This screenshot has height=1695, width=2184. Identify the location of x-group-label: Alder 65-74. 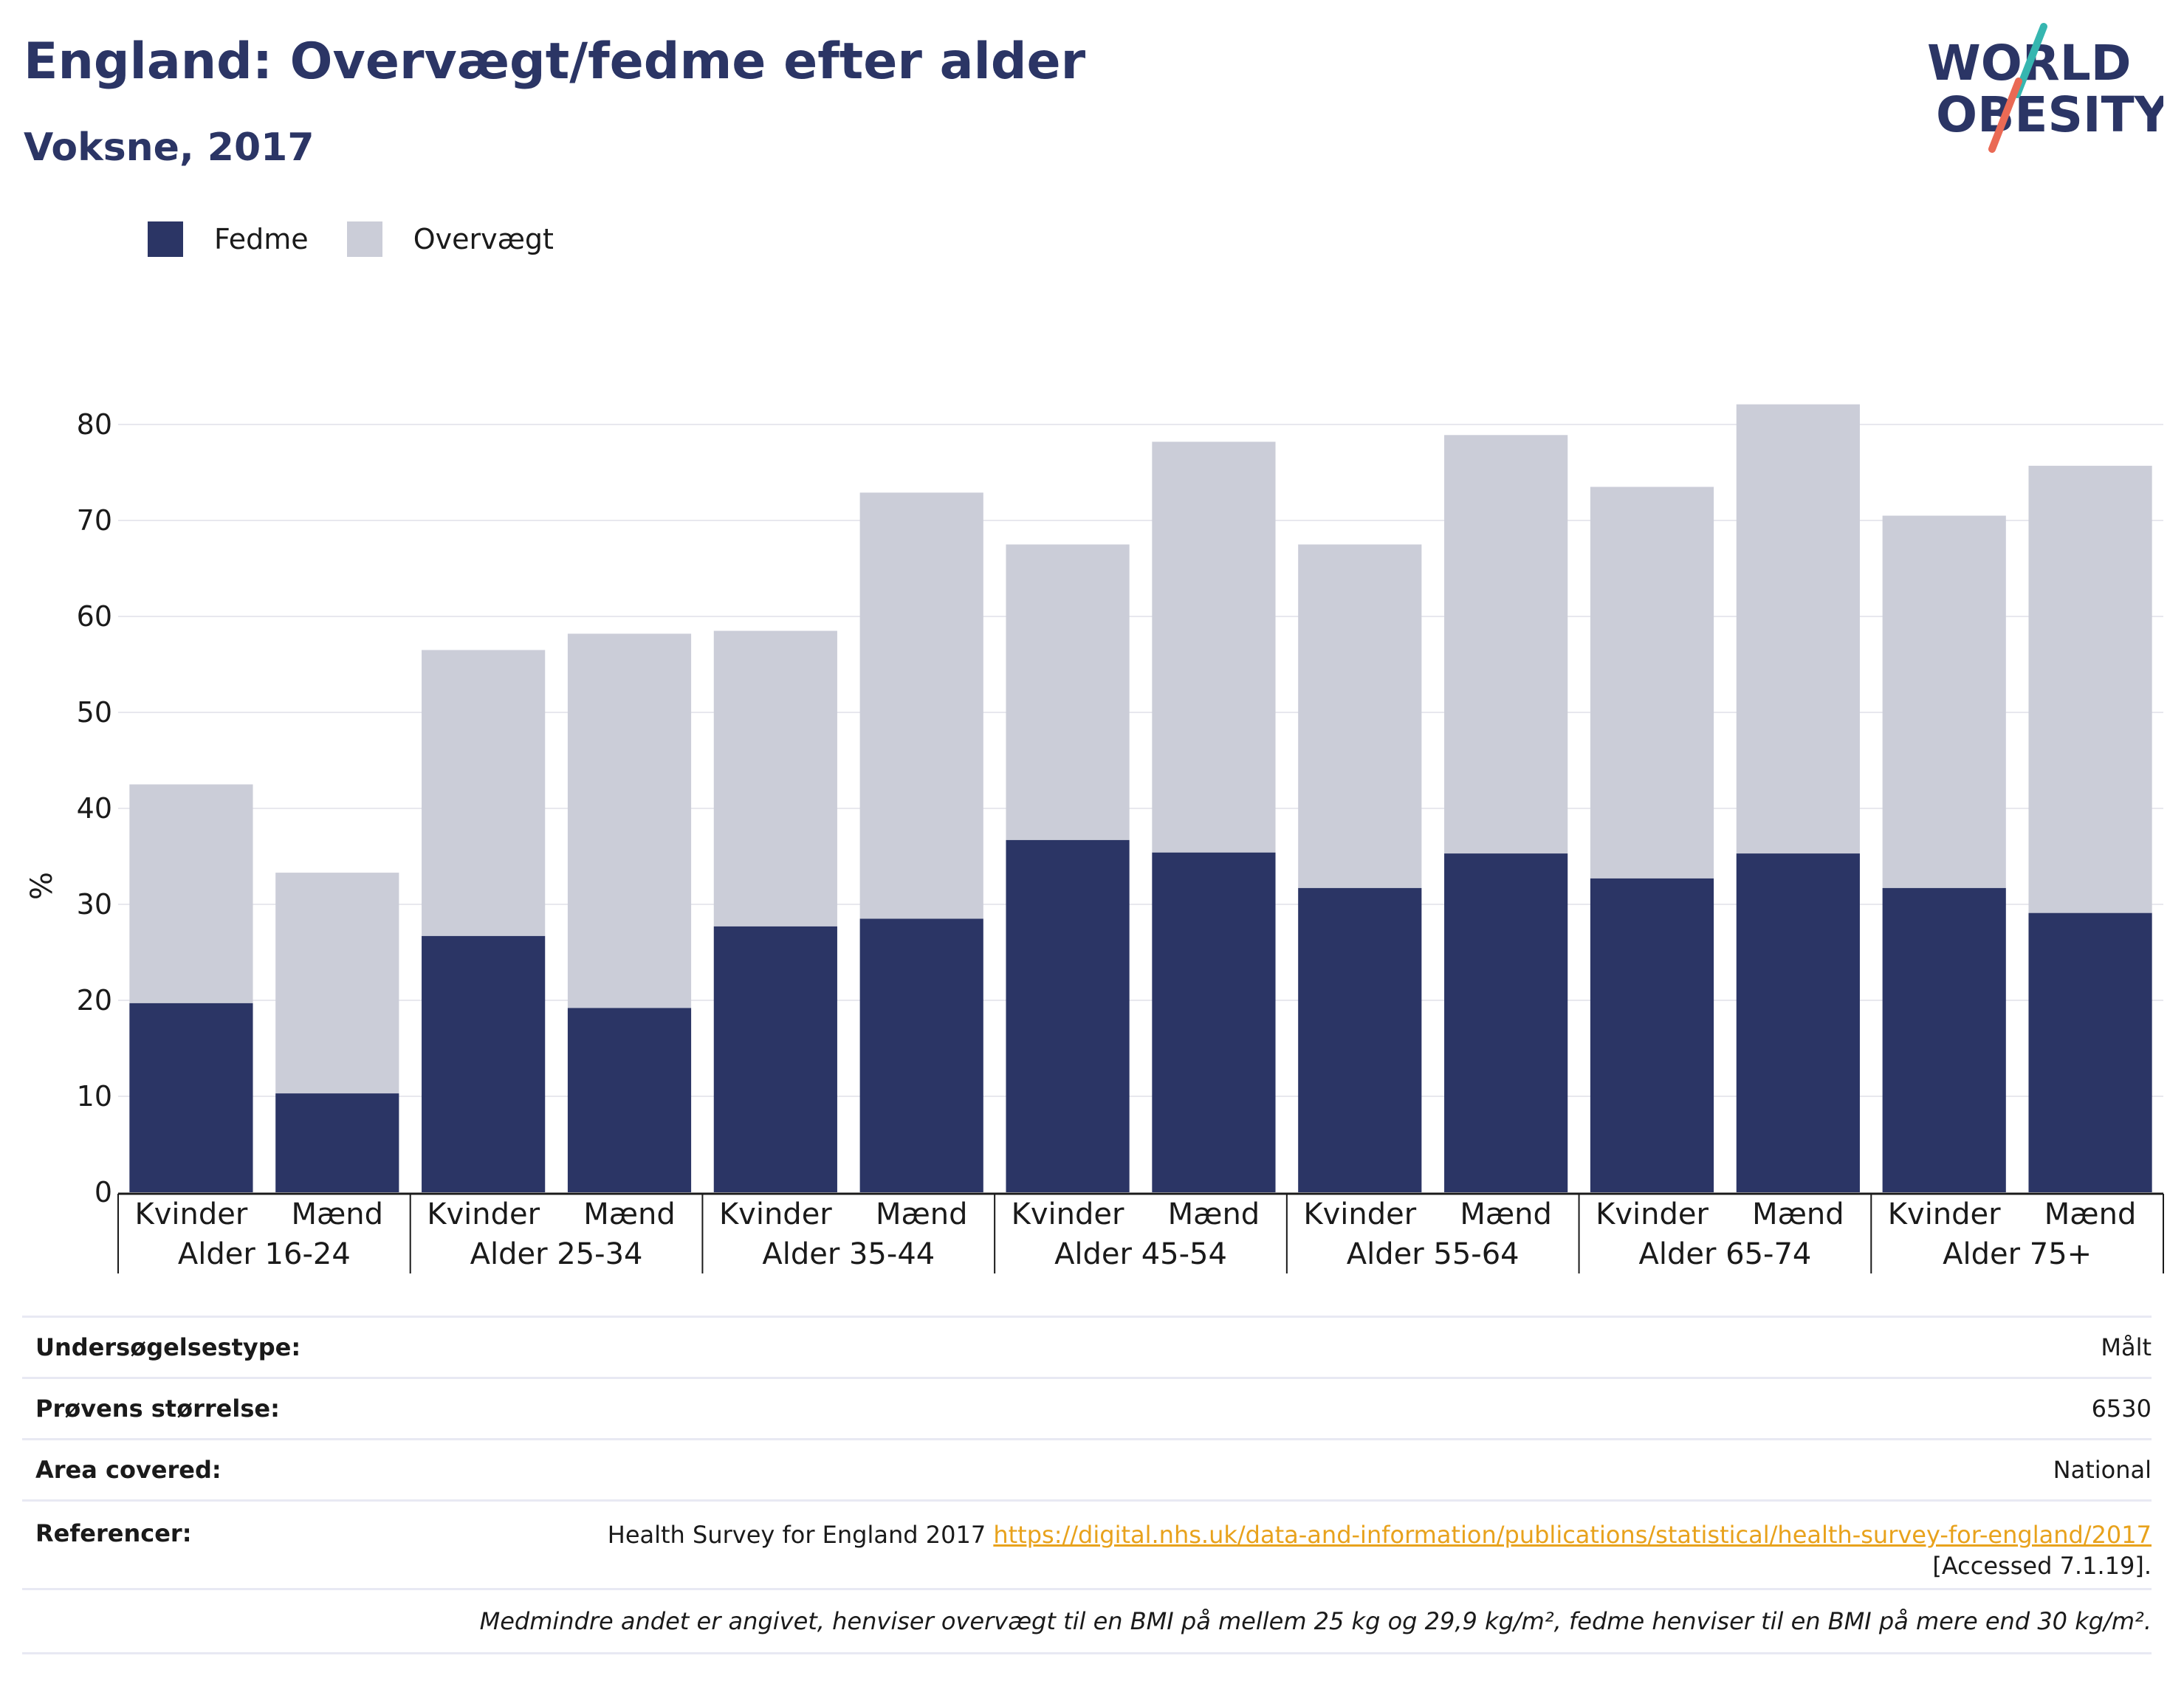
(1725, 1254).